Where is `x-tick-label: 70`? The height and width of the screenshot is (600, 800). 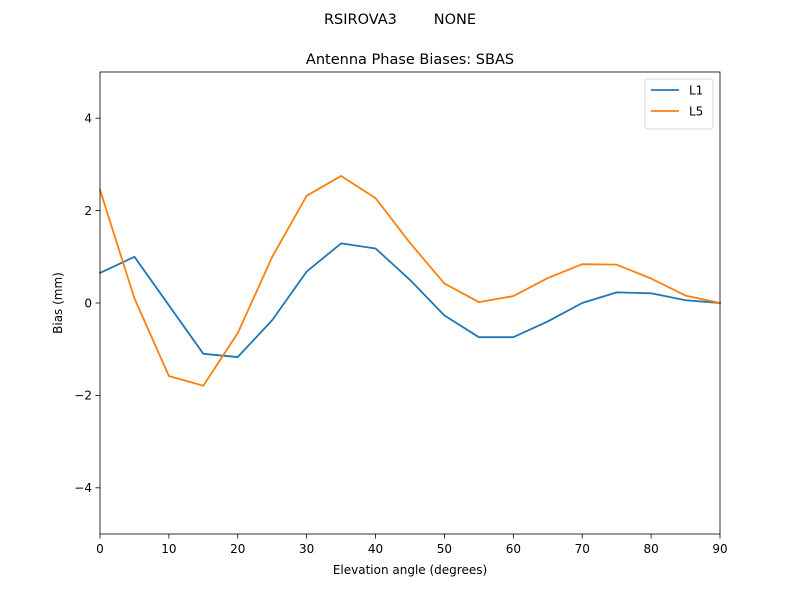
x-tick-label: 70 is located at coordinates (582, 549).